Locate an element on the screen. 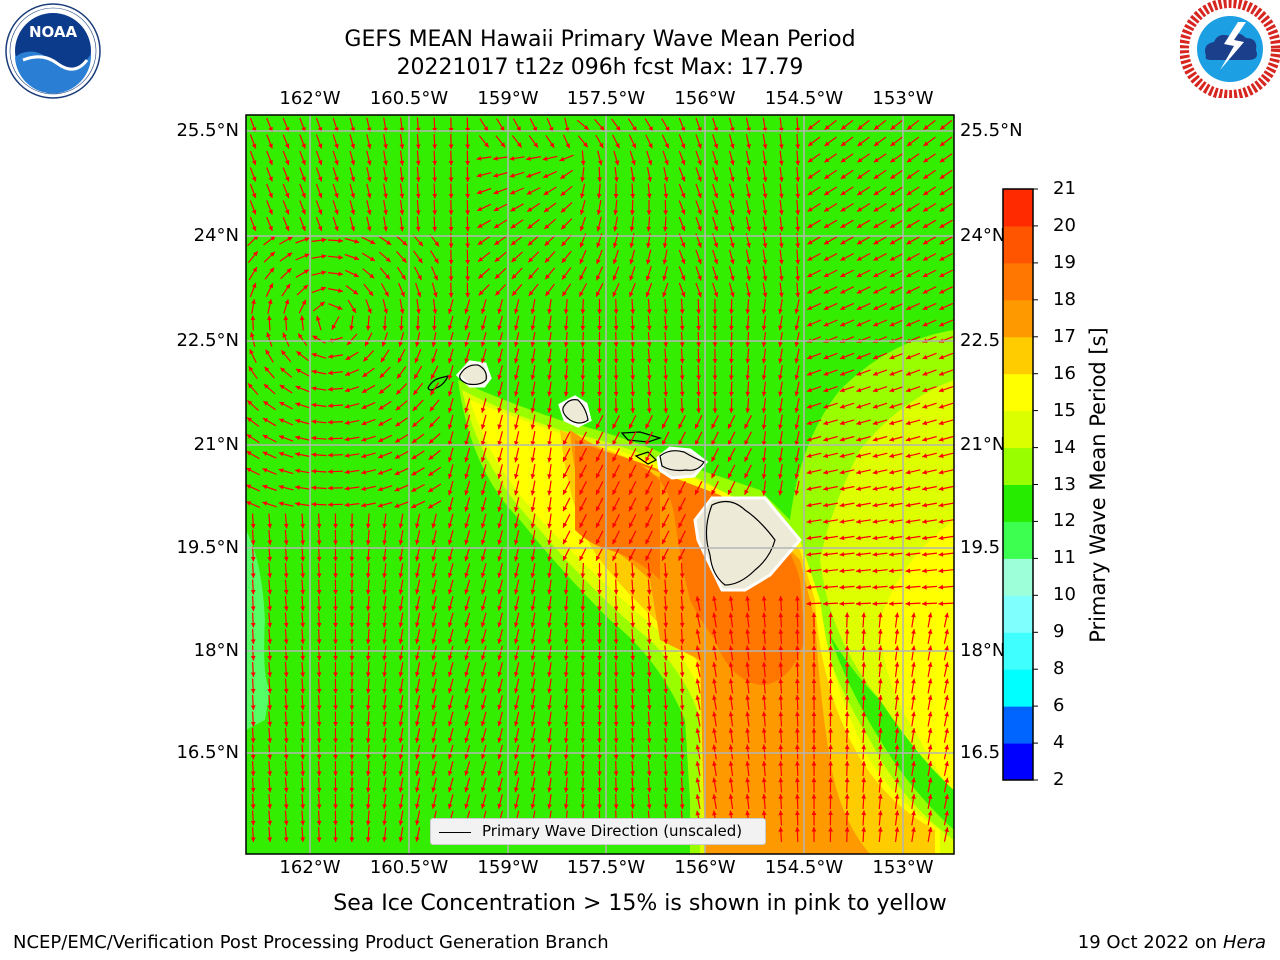 Image resolution: width=1280 pixels, height=960 pixels. legend-line-swatch is located at coordinates (455, 832).